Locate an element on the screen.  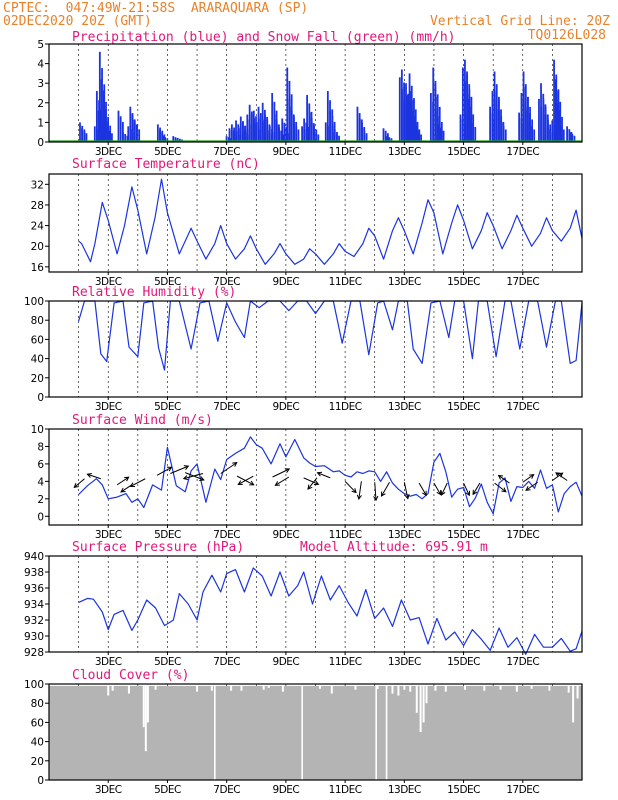
x-tick-label: 5DEC is located at coordinates (167, 282).